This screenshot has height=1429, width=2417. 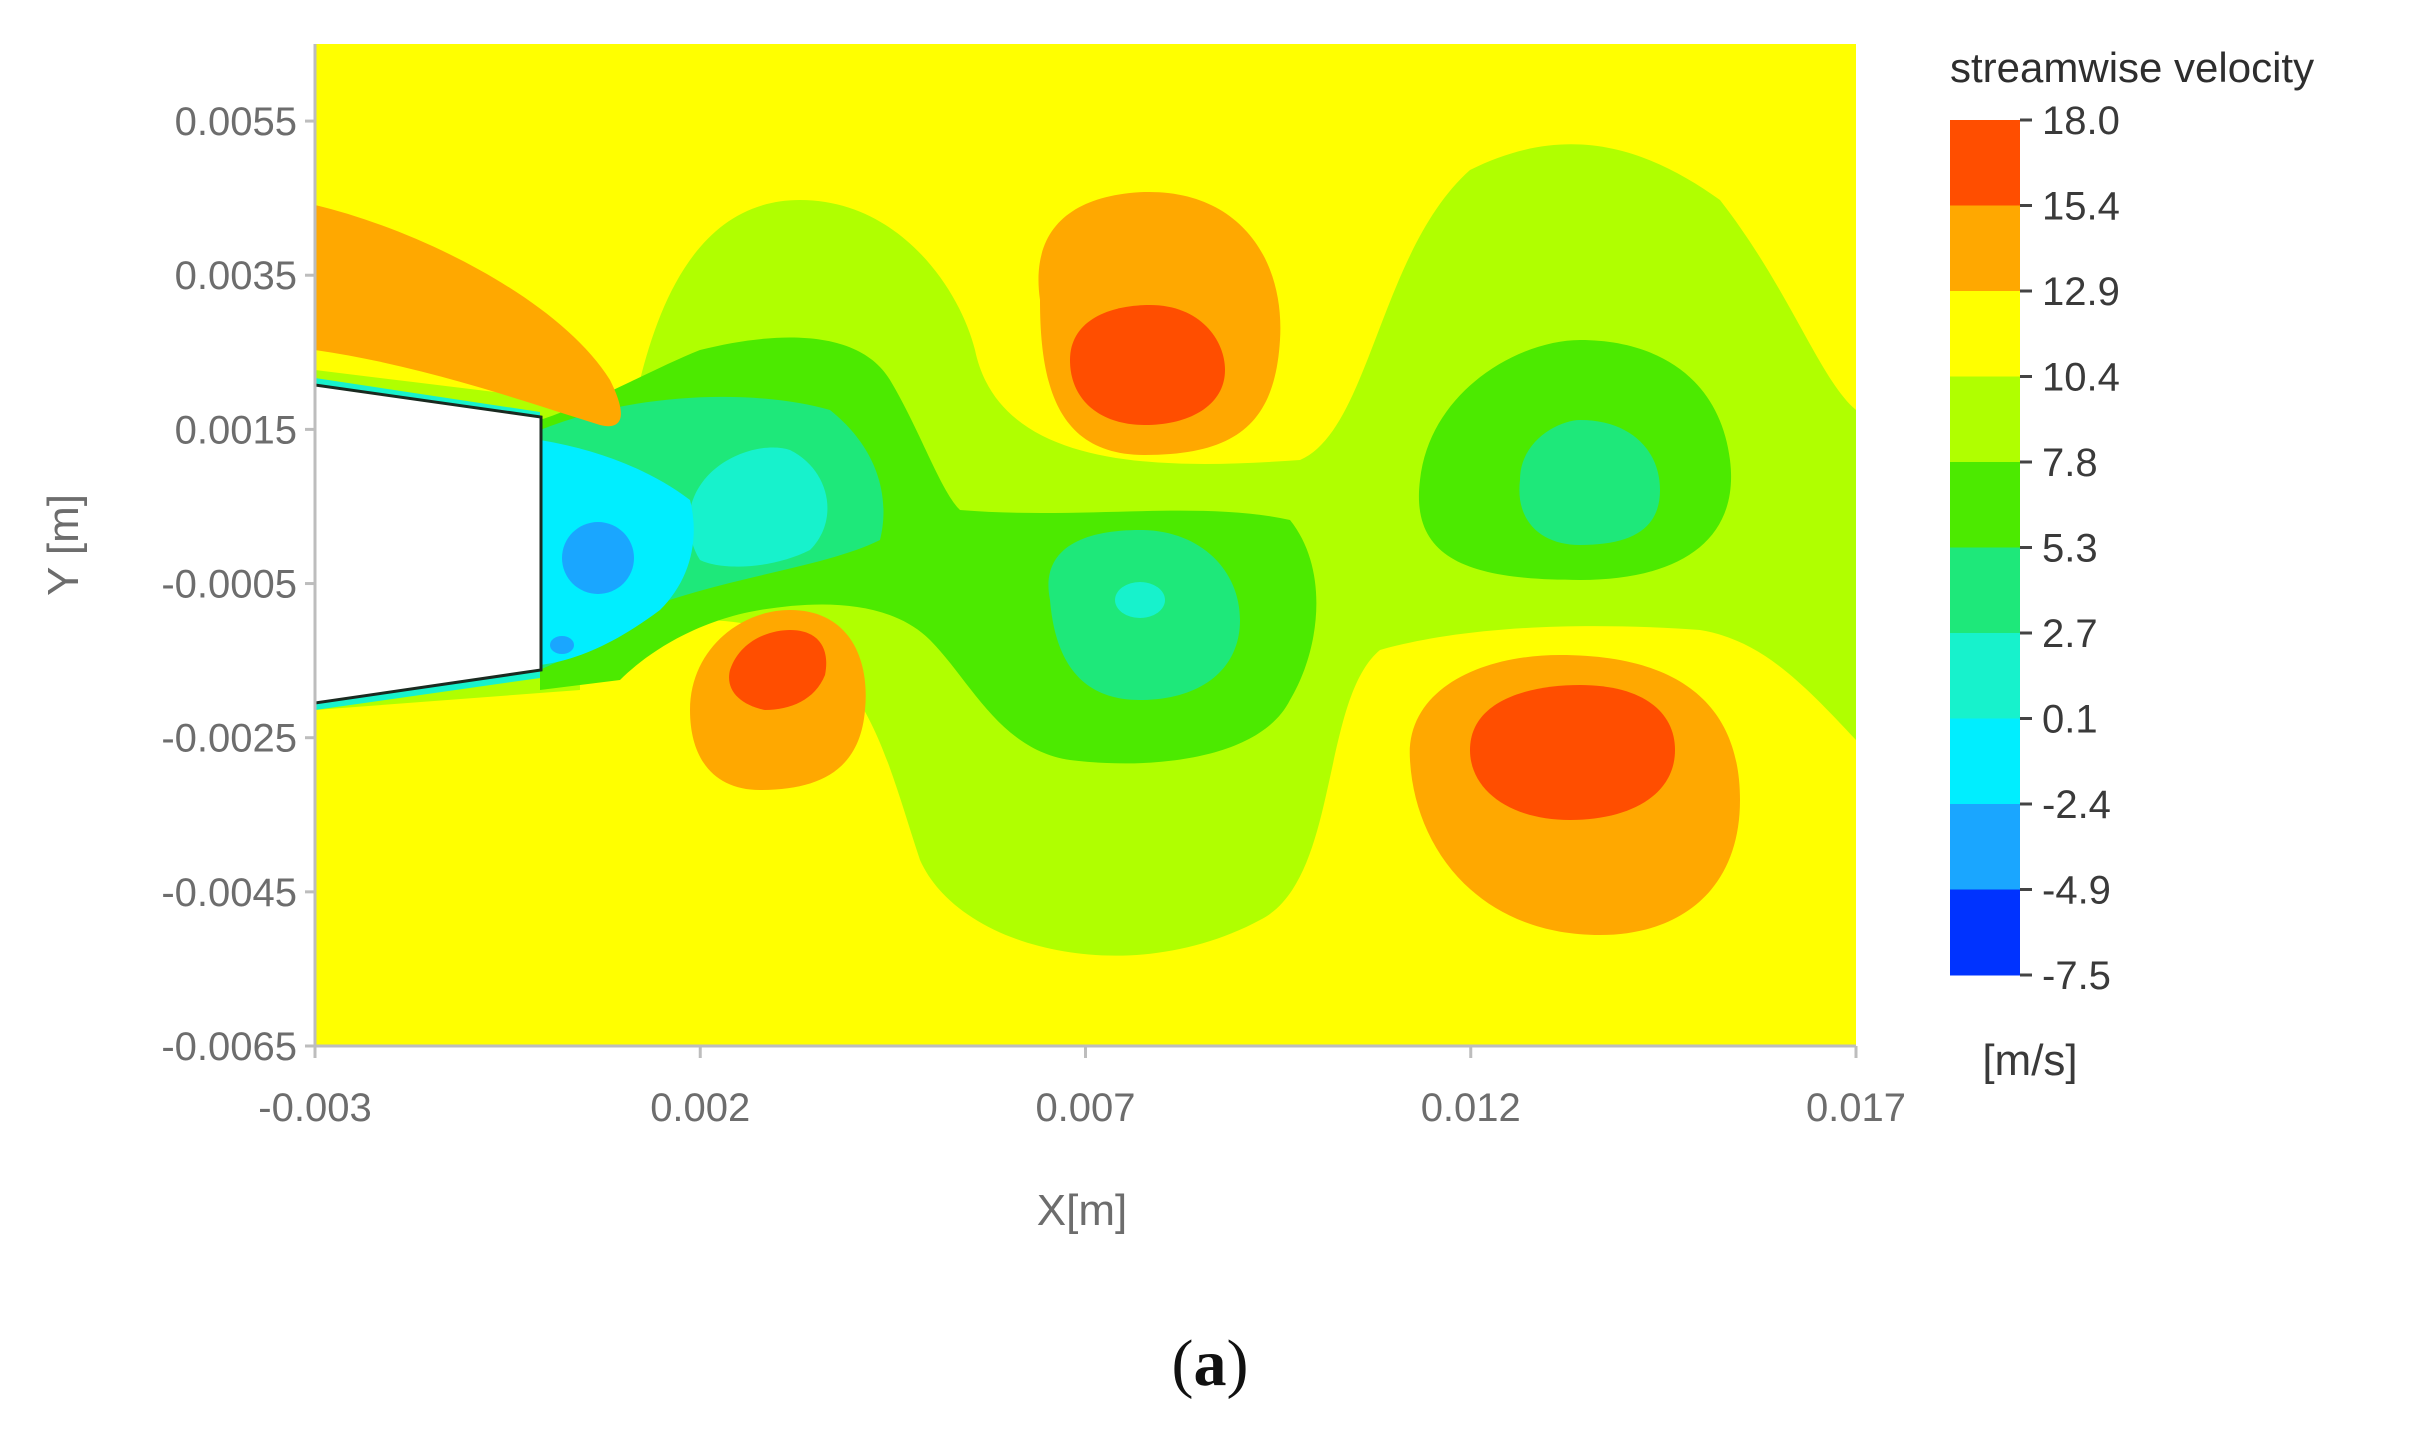 I want to click on x-tick-label: 0.012, so click(x=1471, y=1108).